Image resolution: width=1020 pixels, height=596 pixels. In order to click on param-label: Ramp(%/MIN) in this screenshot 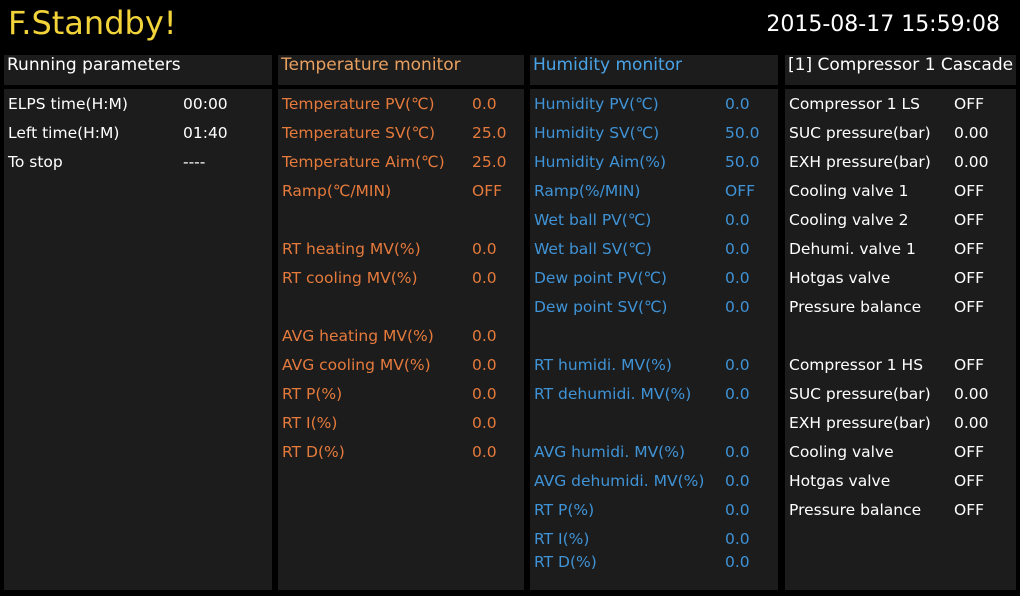, I will do `click(587, 191)`.